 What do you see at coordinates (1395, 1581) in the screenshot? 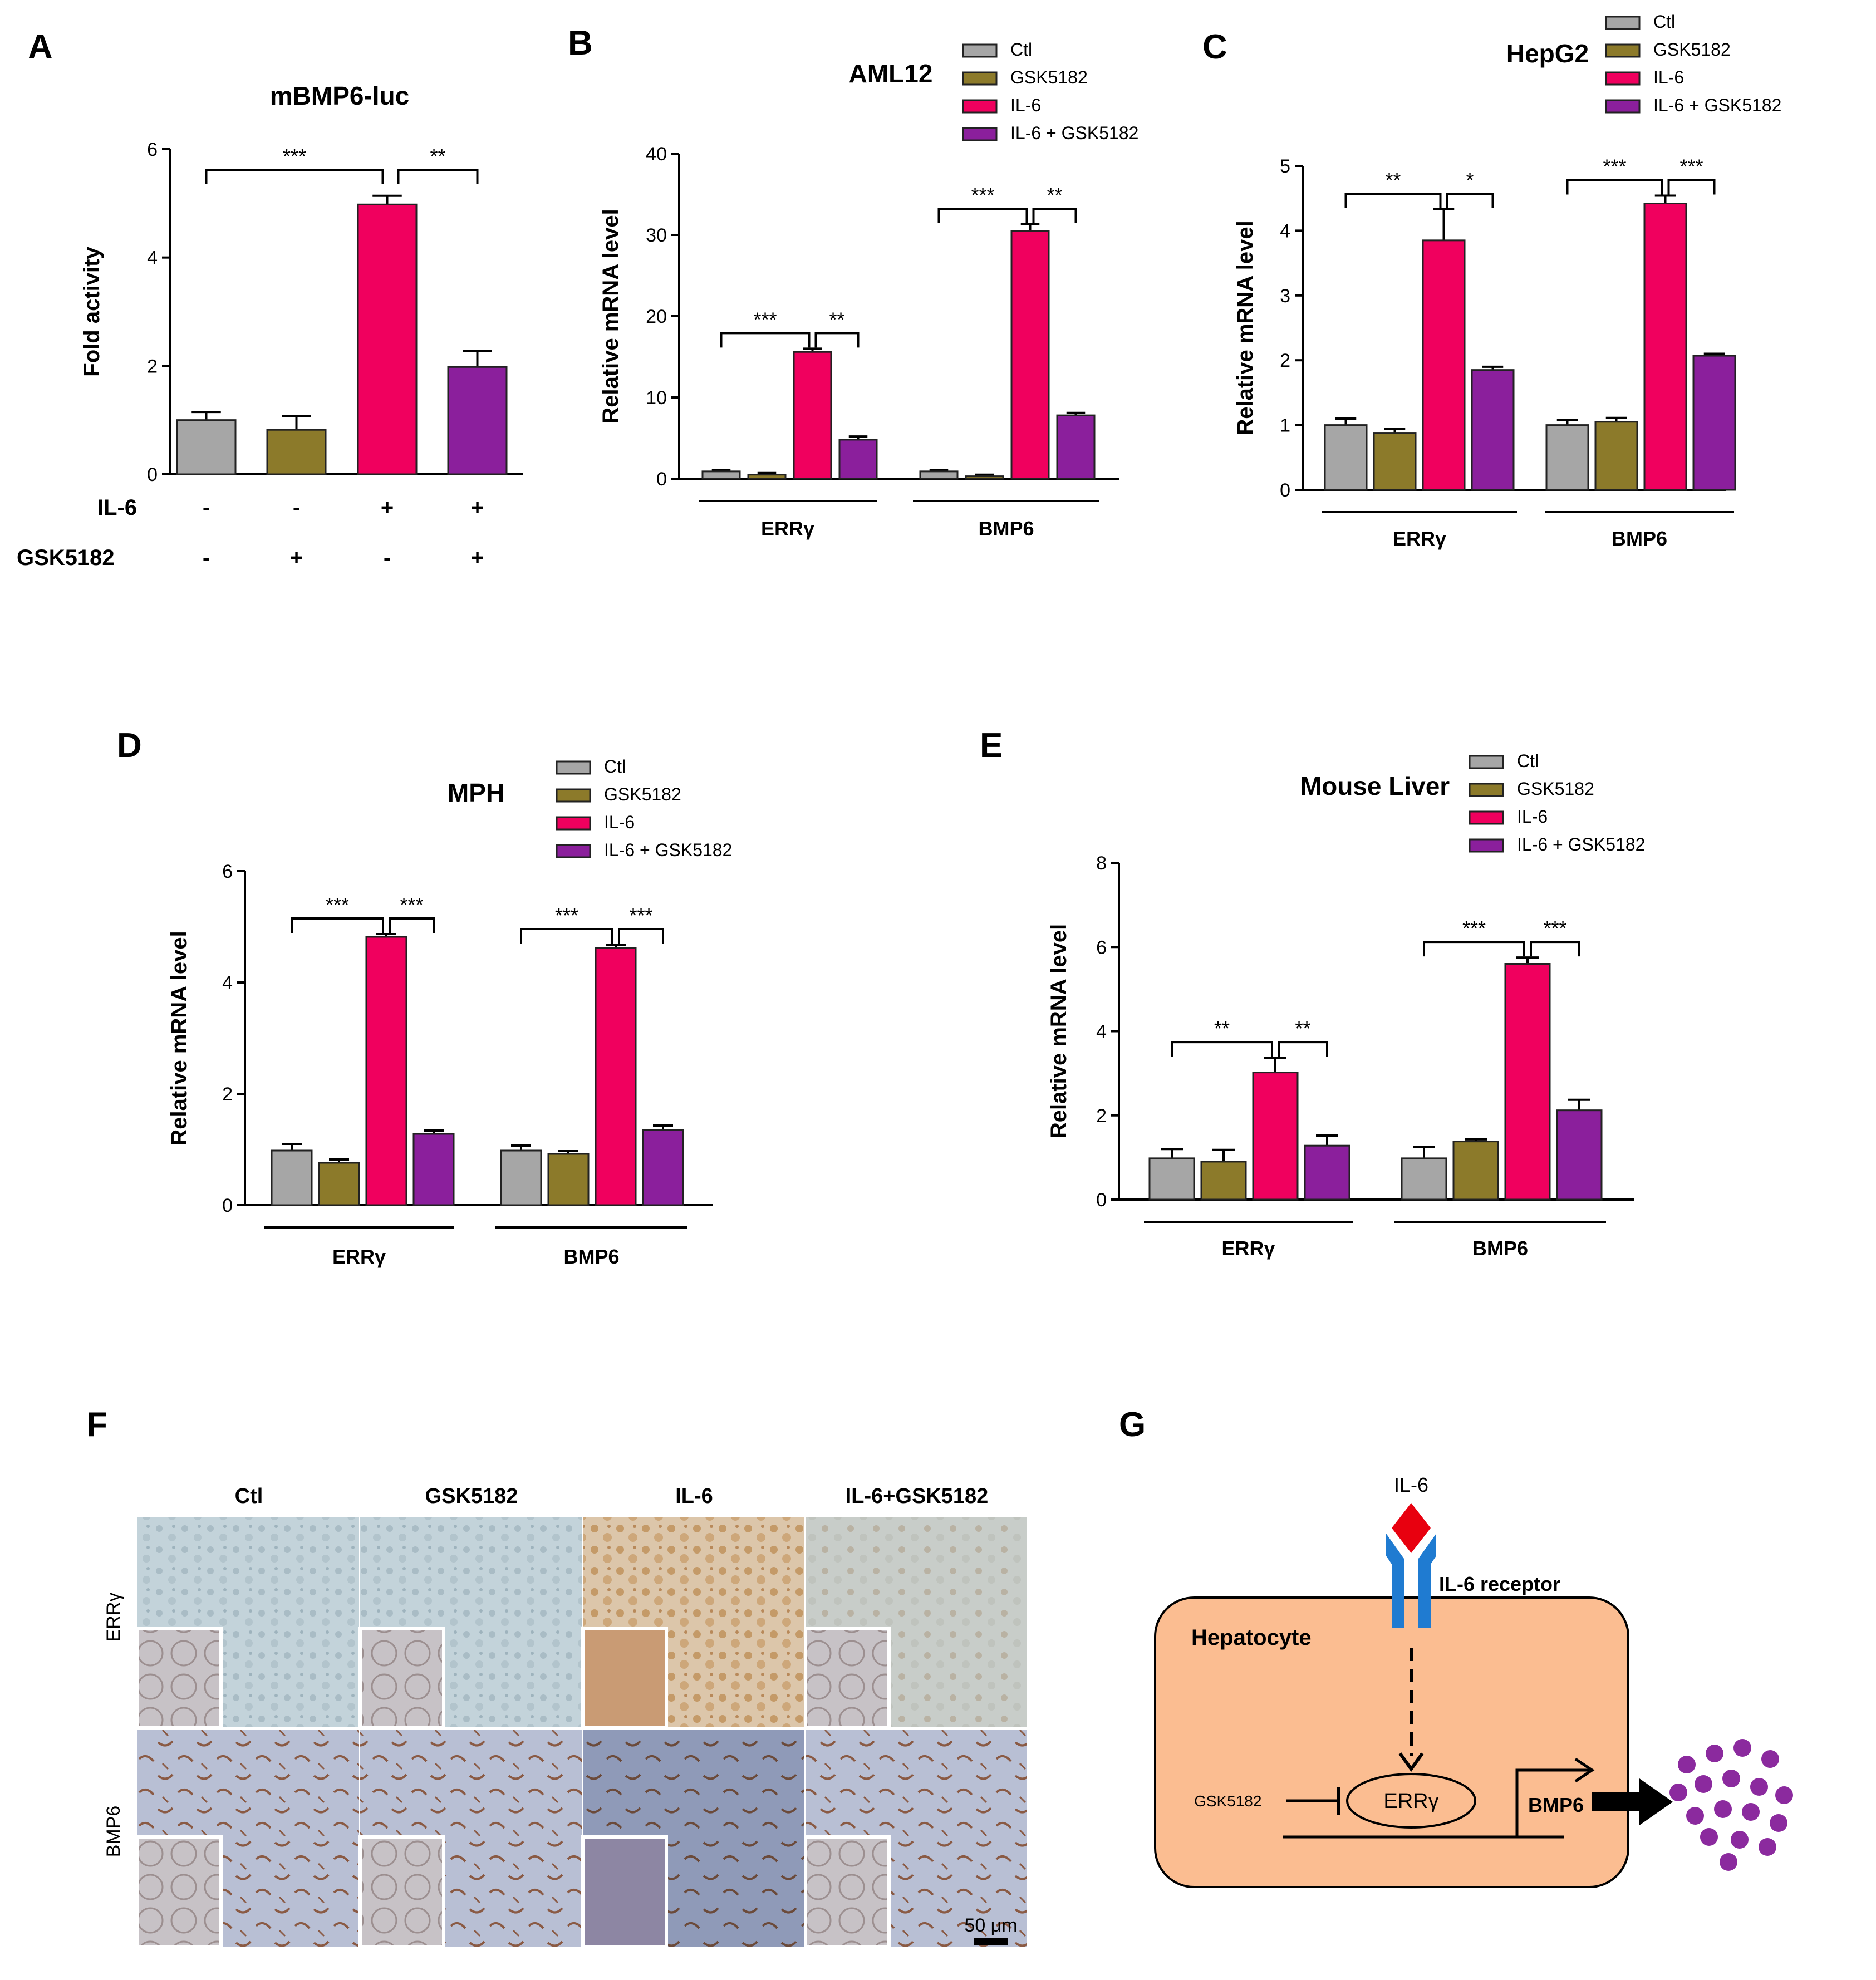
I see `receptor-left-arm` at bounding box center [1395, 1581].